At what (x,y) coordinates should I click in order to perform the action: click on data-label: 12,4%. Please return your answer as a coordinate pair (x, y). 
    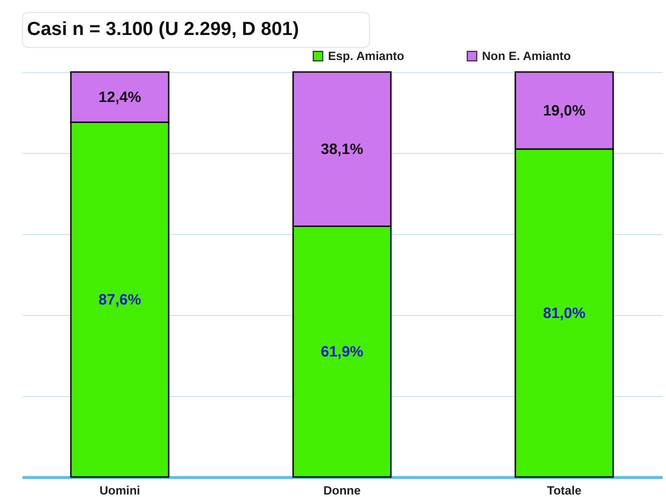
    Looking at the image, I should click on (120, 97).